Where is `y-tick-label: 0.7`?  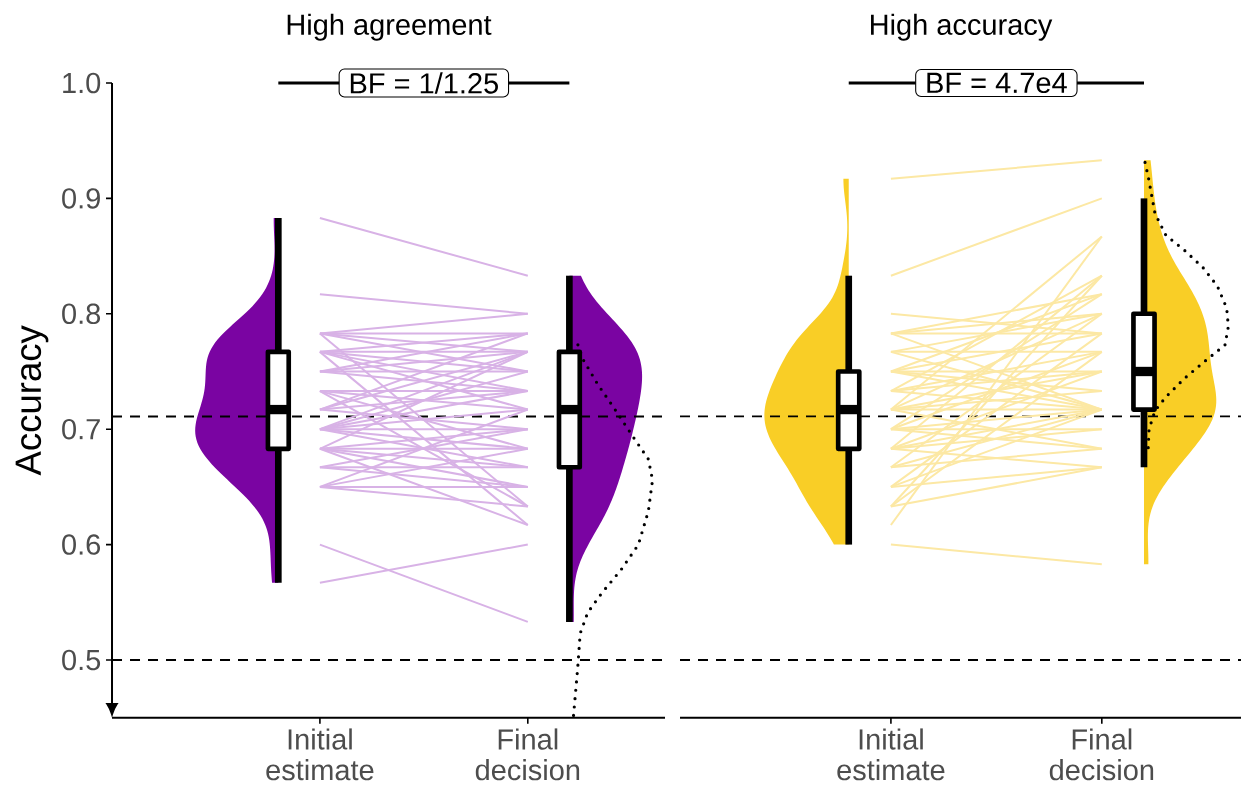 y-tick-label: 0.7 is located at coordinates (81, 429).